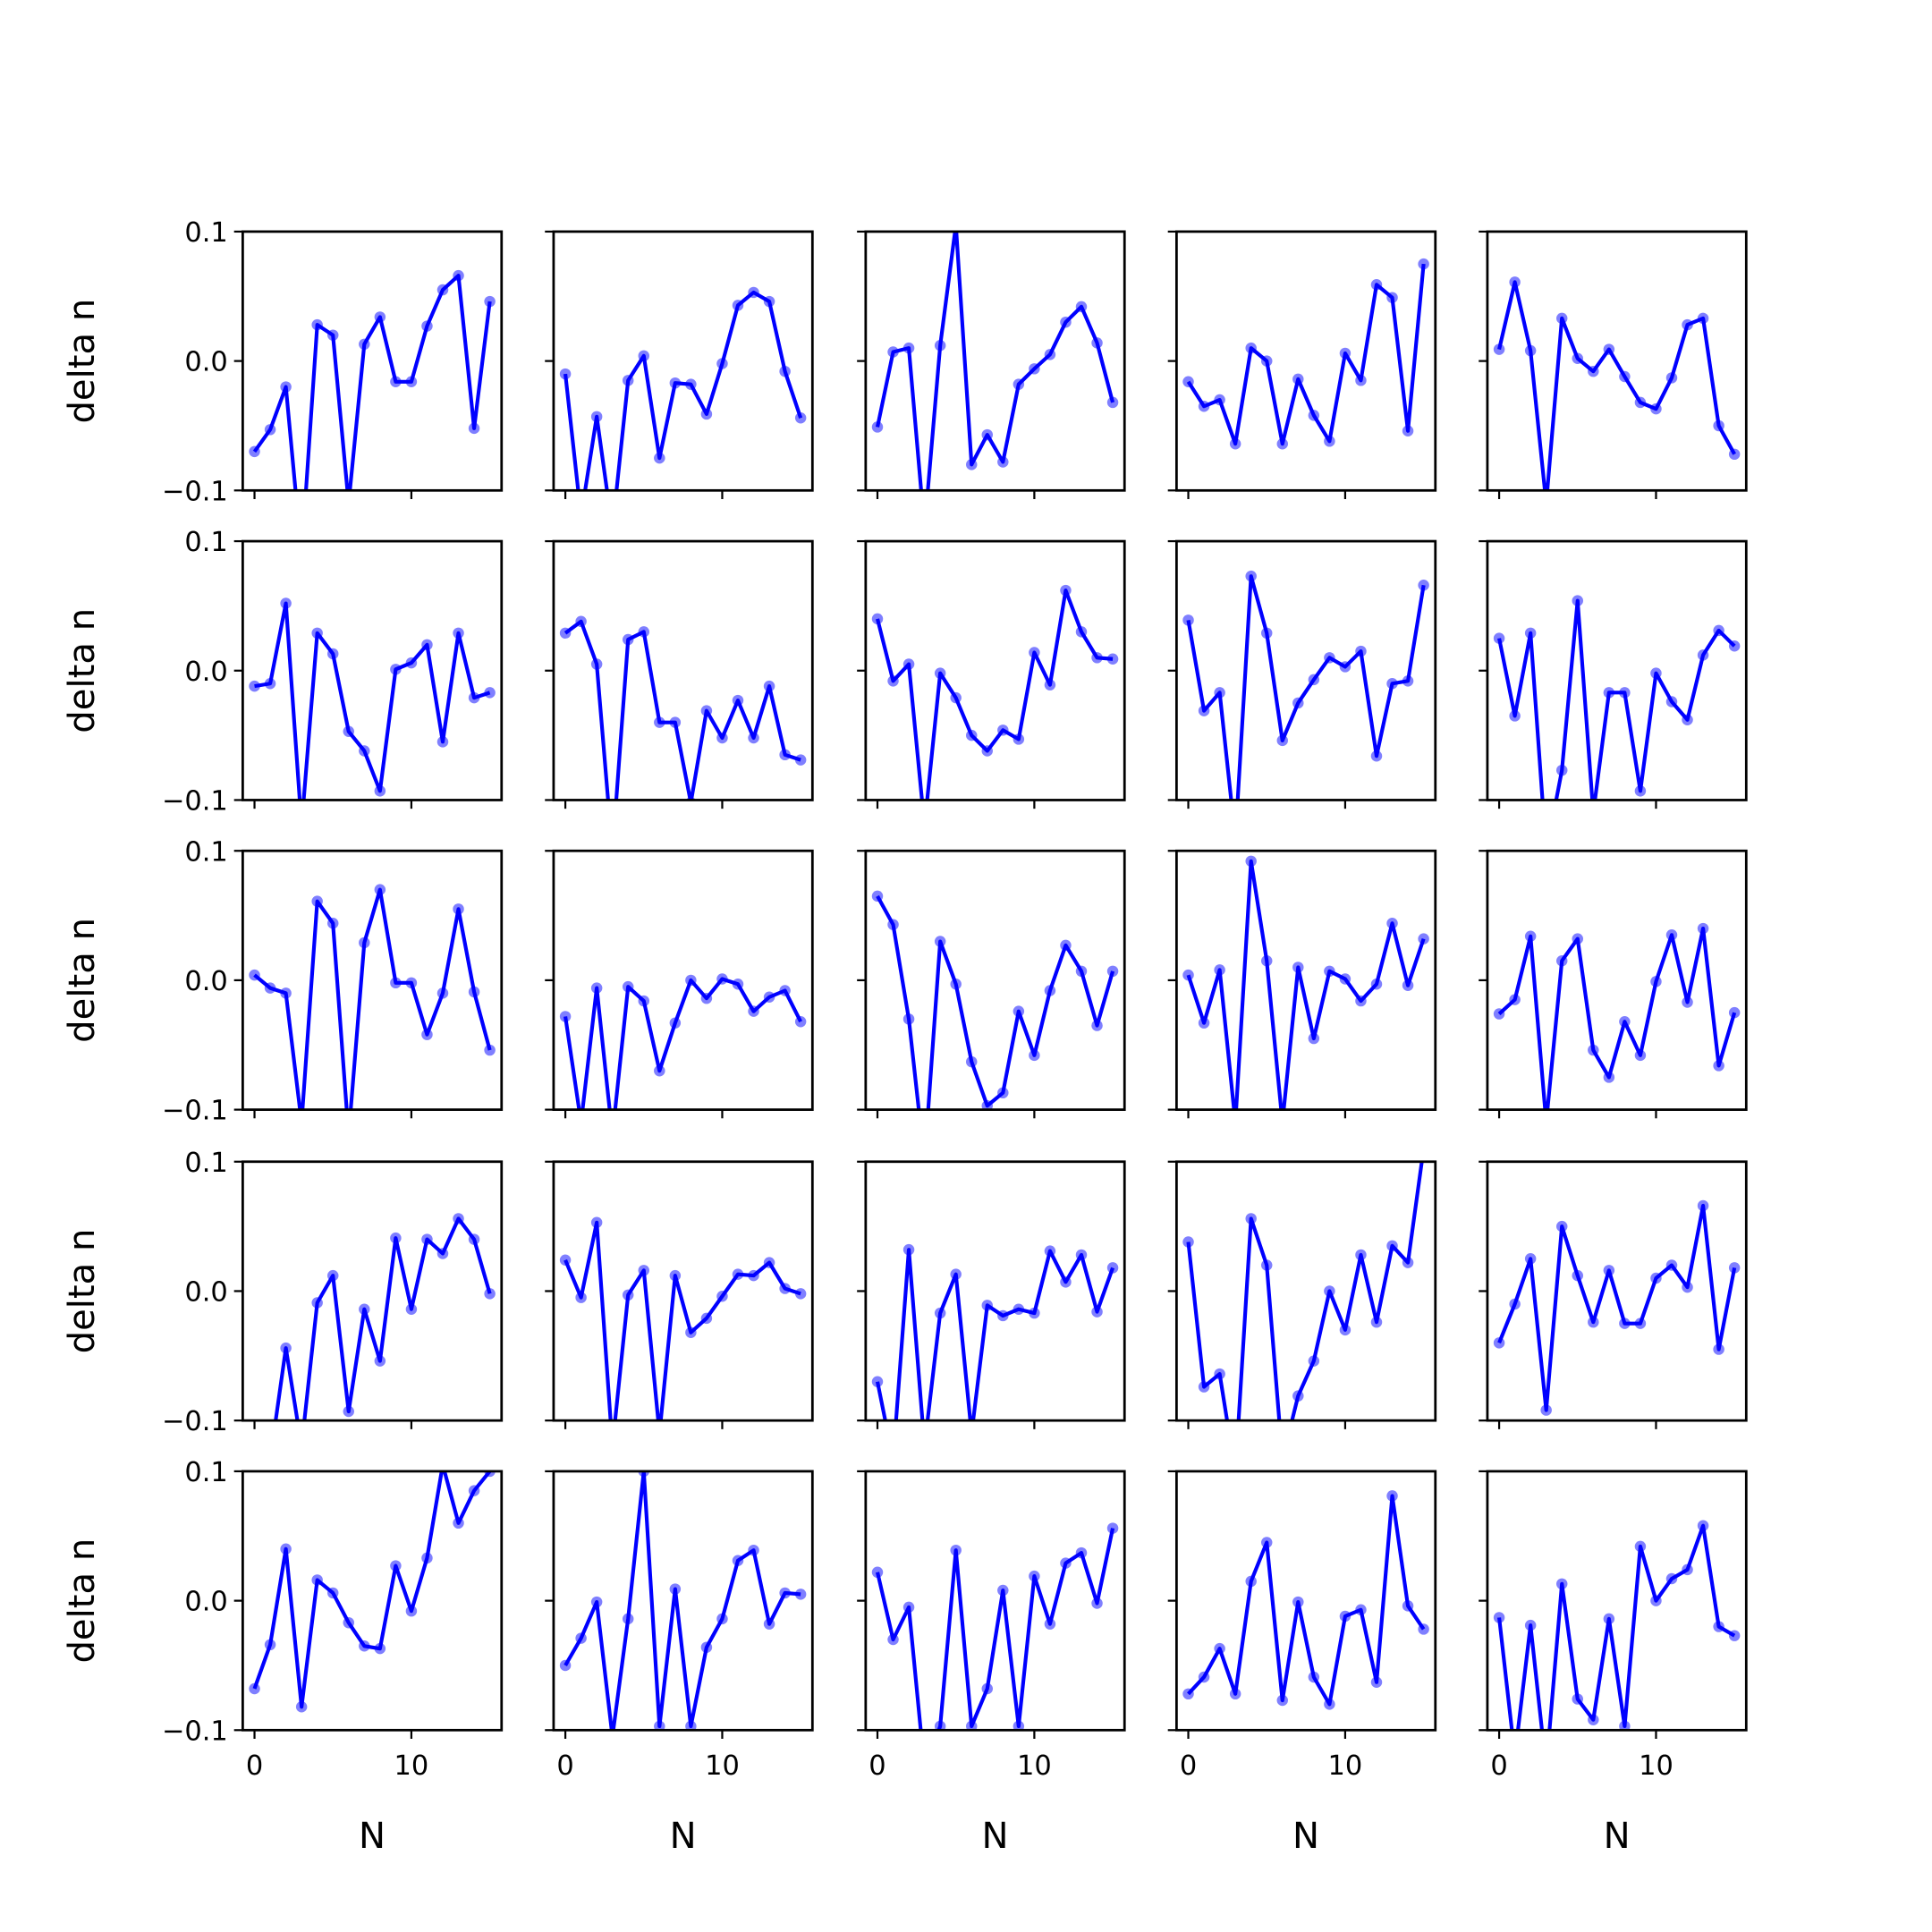 The height and width of the screenshot is (1932, 1932). I want to click on y-tick-label: 0.1, so click(205, 852).